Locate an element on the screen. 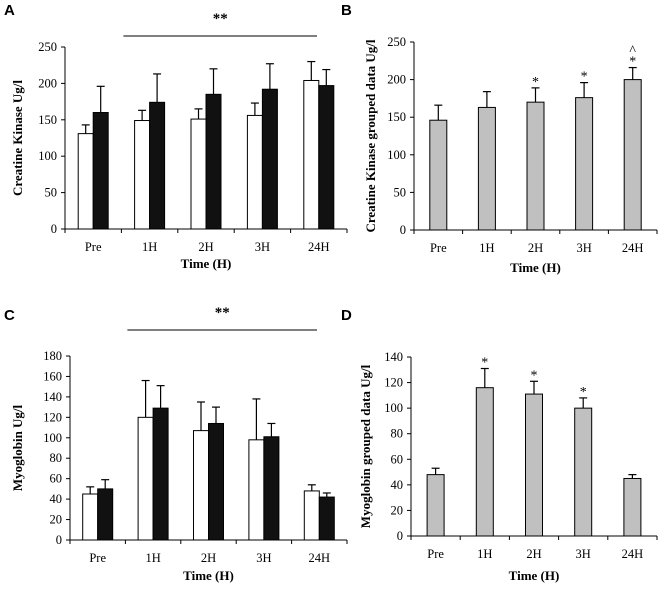 The width and height of the screenshot is (664, 594). panel-c-significance-label: ** is located at coordinates (222, 313).